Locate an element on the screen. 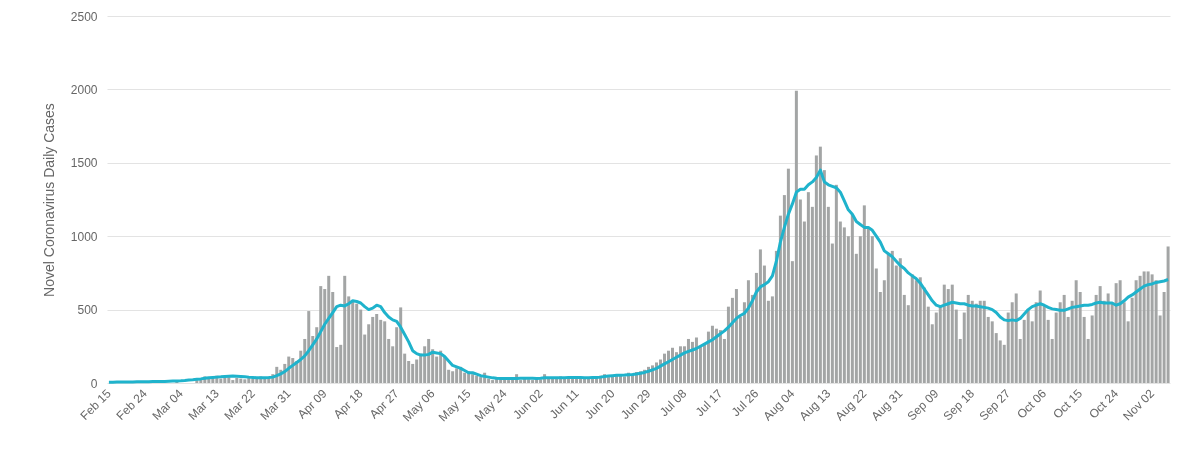 The height and width of the screenshot is (462, 1196). x-tick-label: Apr 09 is located at coordinates (312, 404).